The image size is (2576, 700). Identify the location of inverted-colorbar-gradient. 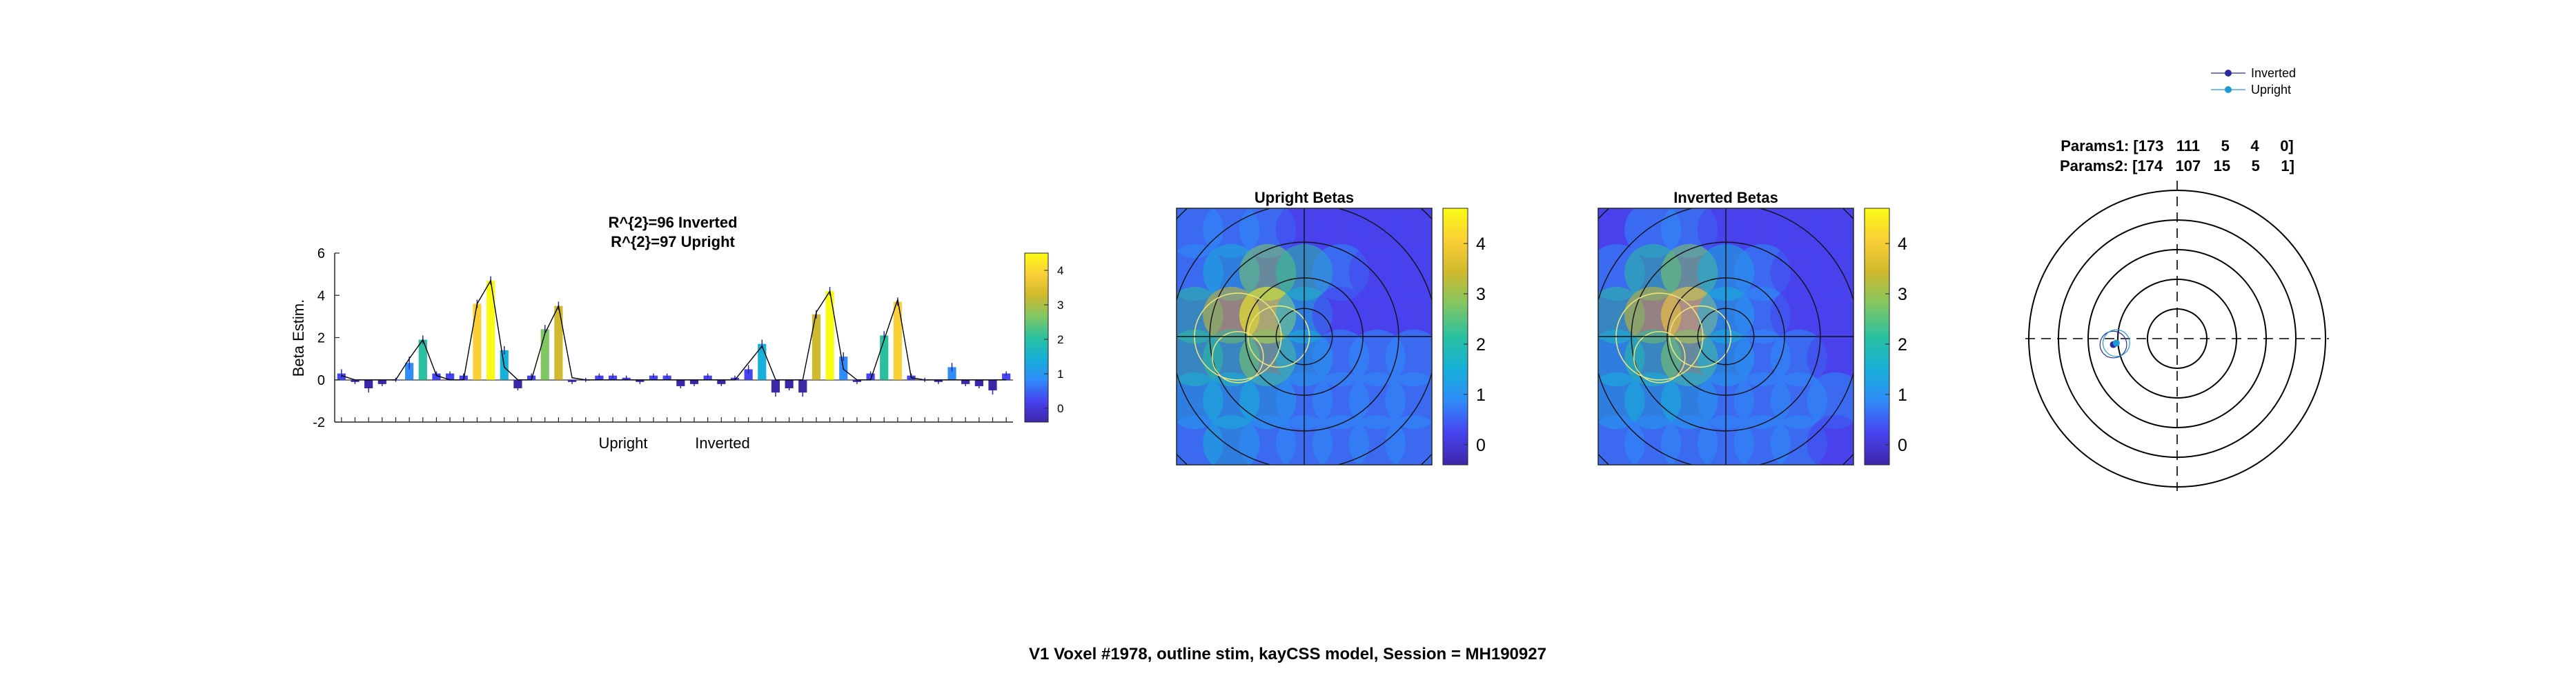
(1877, 337).